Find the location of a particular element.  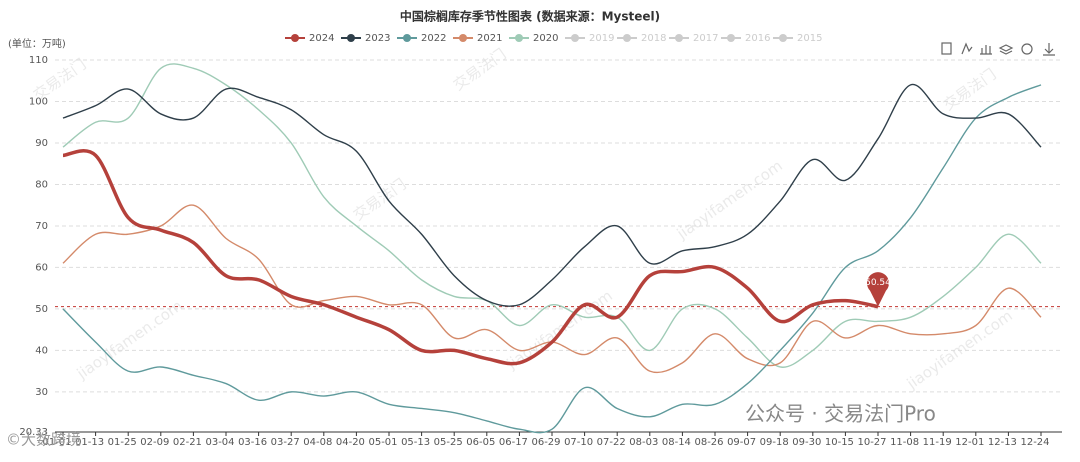

x-tick-label: 07-10 is located at coordinates (578, 442).